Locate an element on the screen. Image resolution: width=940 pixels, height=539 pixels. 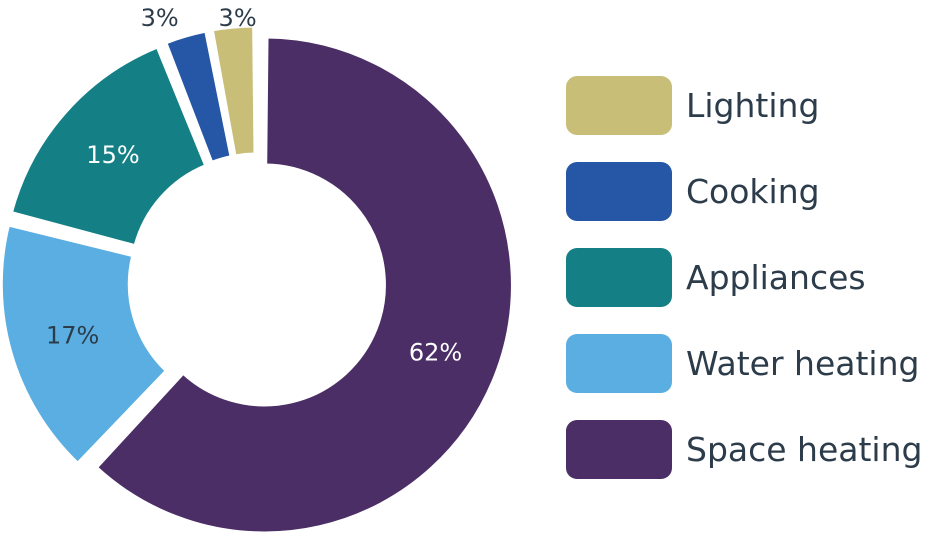
slice-lighting is located at coordinates (233, 91).